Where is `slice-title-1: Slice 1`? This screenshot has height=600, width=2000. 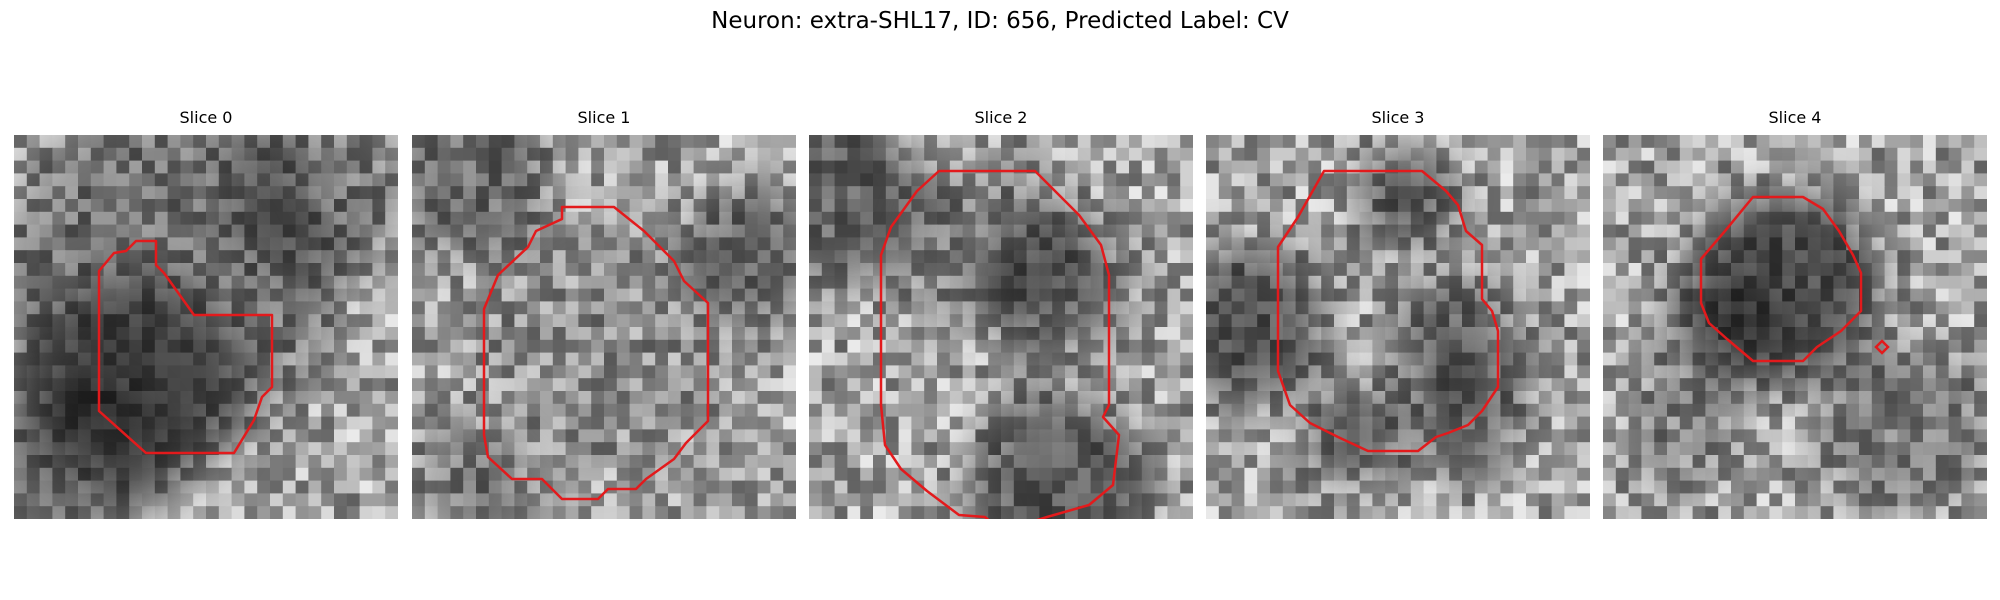 slice-title-1: Slice 1 is located at coordinates (604, 117).